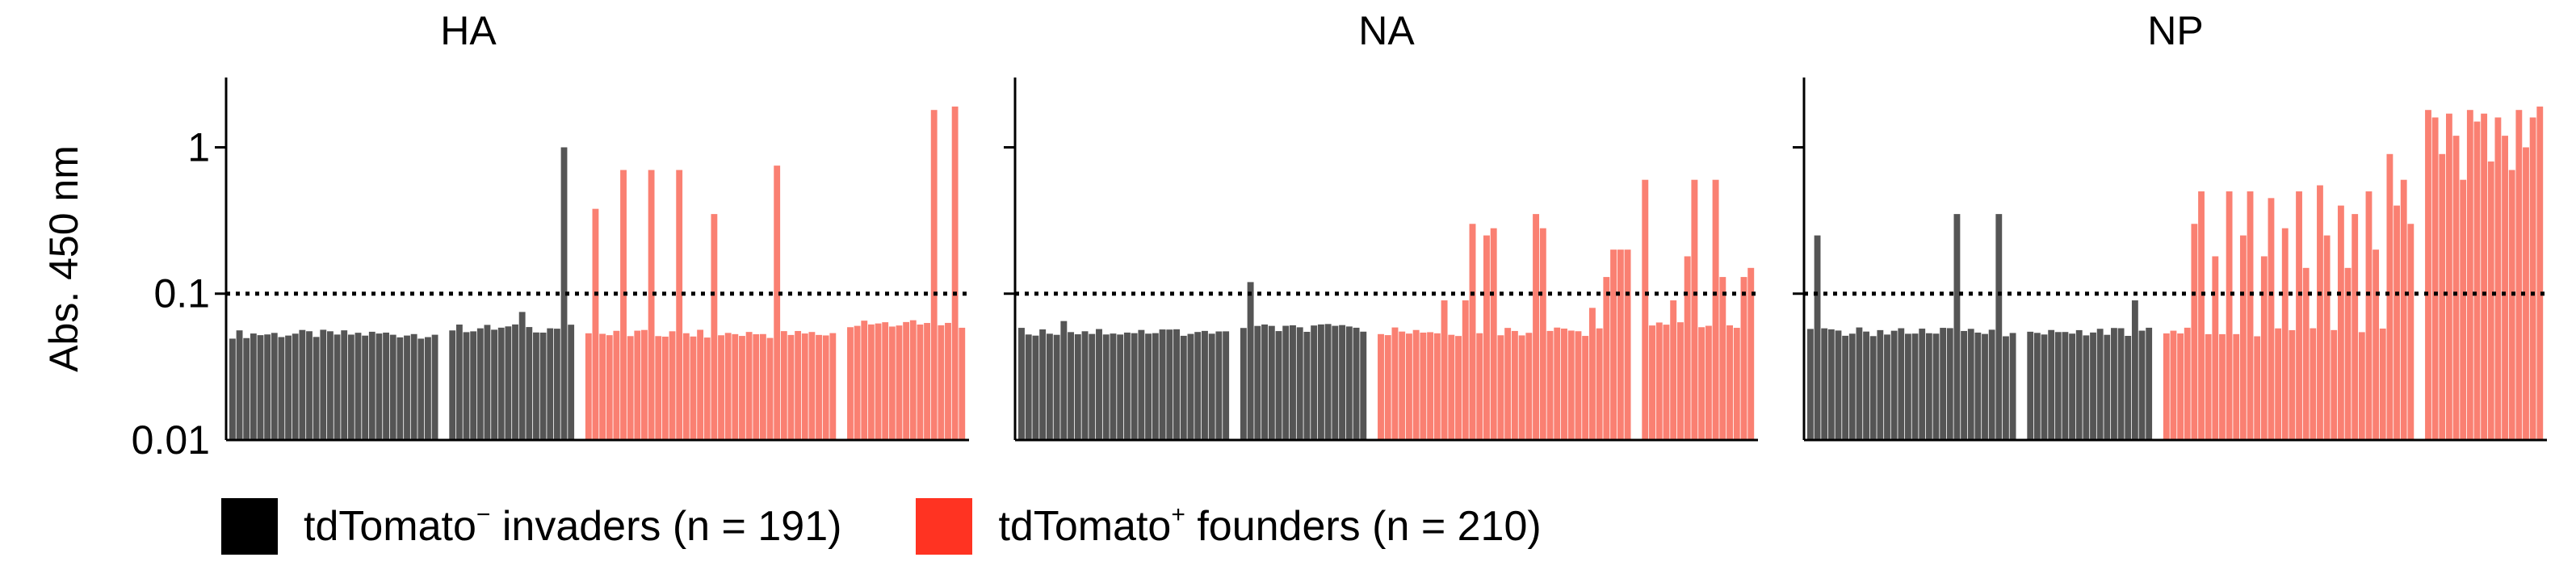 This screenshot has height=570, width=2576. Describe the element at coordinates (64, 259) in the screenshot. I see `y-axis-label: Abs. 450 nm` at that location.